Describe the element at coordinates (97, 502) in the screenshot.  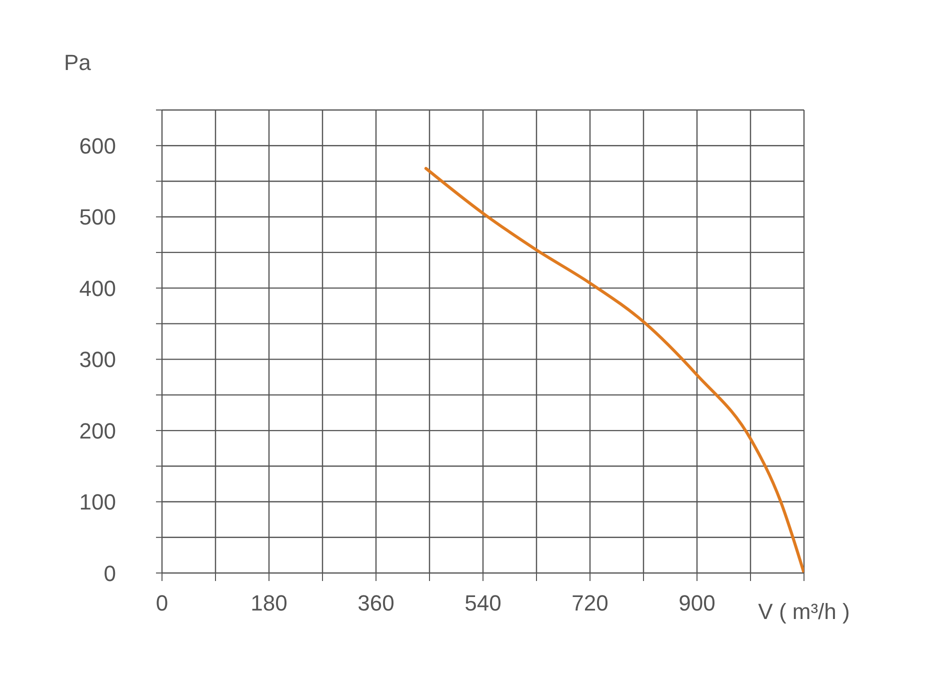
I see `y-tick-label: 100` at that location.